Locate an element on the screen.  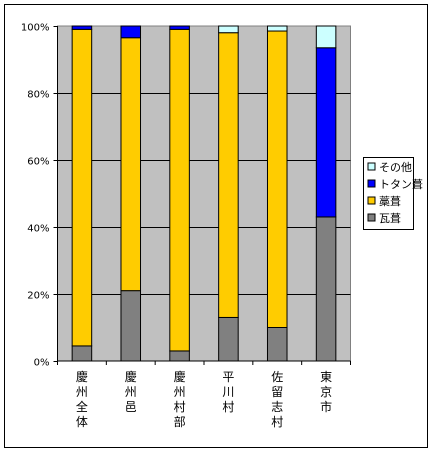
legend-label: 瓦葺 is located at coordinates (390, 218).